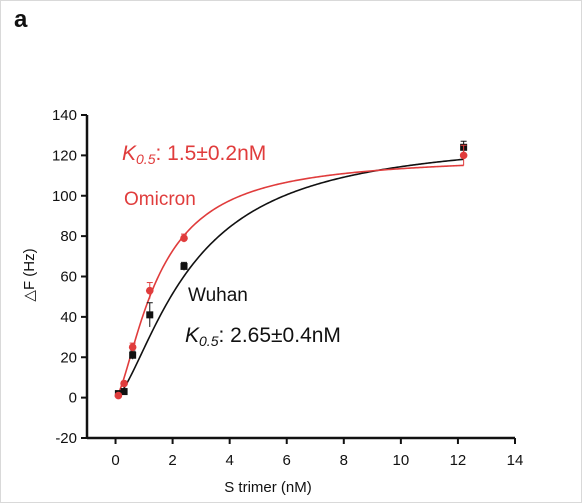 The image size is (582, 503). I want to click on omicron-k-annotation: K0.5: 1.5±0.2nM, so click(194, 154).